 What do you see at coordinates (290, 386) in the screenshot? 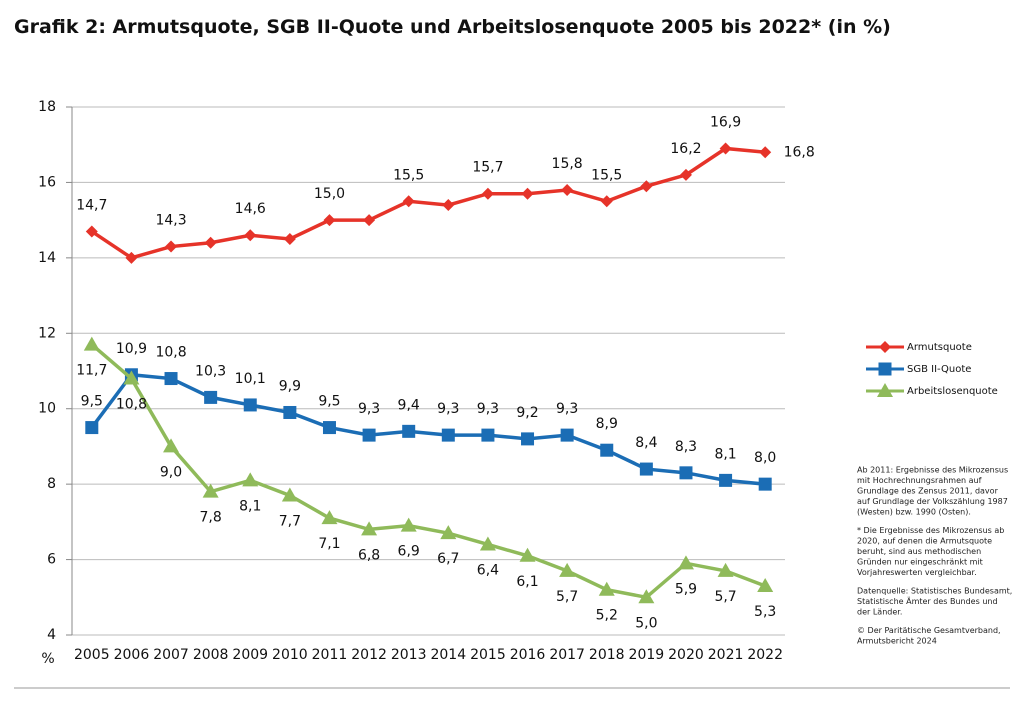
I see `value-label: 9,9` at bounding box center [290, 386].